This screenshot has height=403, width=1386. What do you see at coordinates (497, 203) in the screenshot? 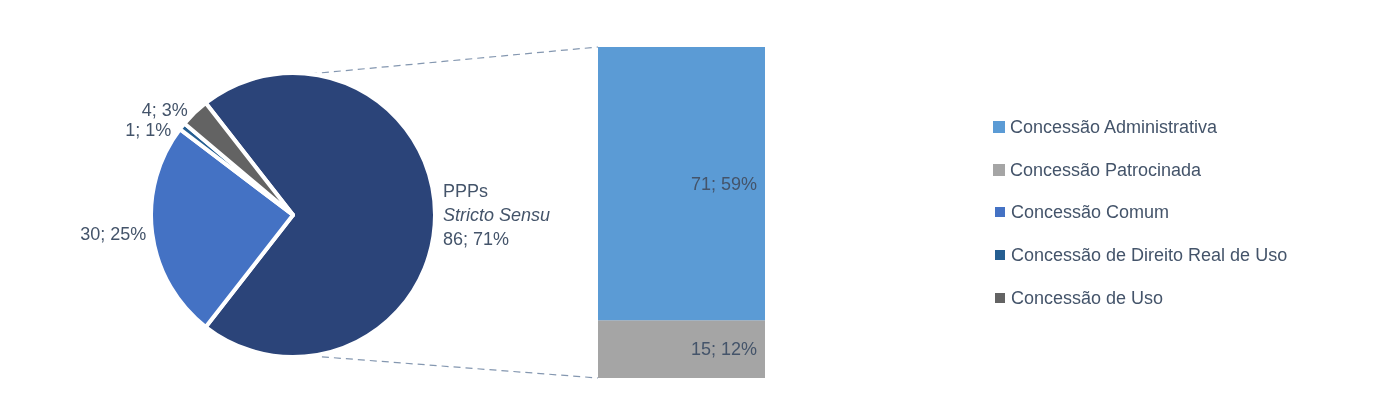
I see `slice-label: PPPs Stricto Sensu` at bounding box center [497, 203].